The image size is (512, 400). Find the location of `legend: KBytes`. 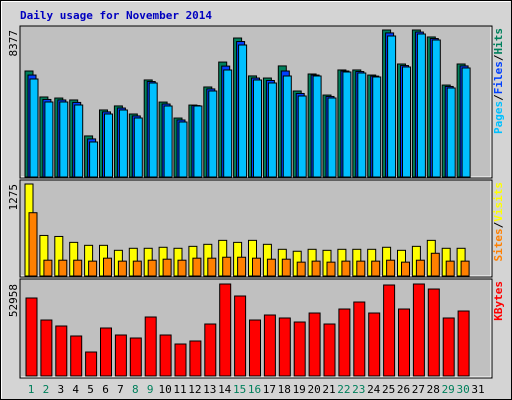

legend: KBytes is located at coordinates (498, 301).